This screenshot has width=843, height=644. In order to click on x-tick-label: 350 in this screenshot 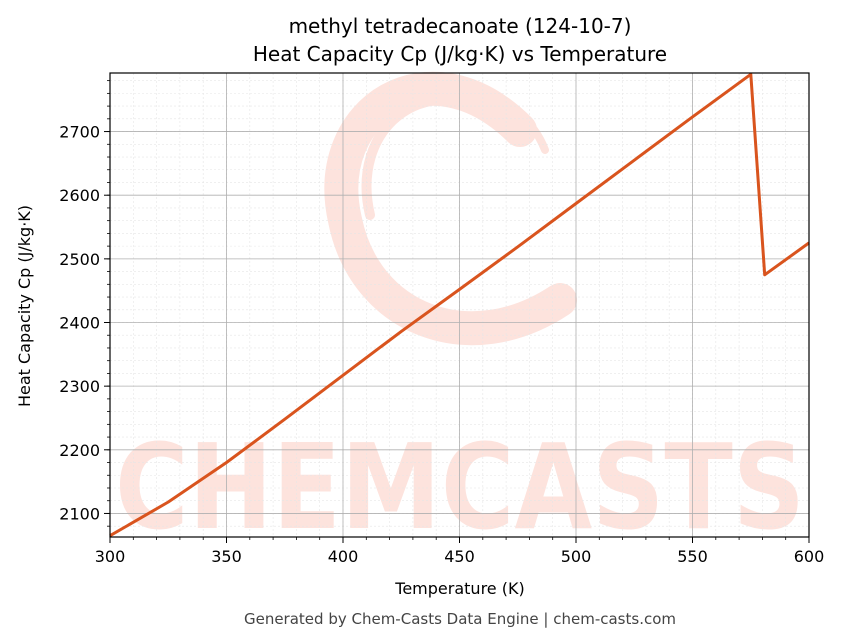, I will do `click(226, 556)`.